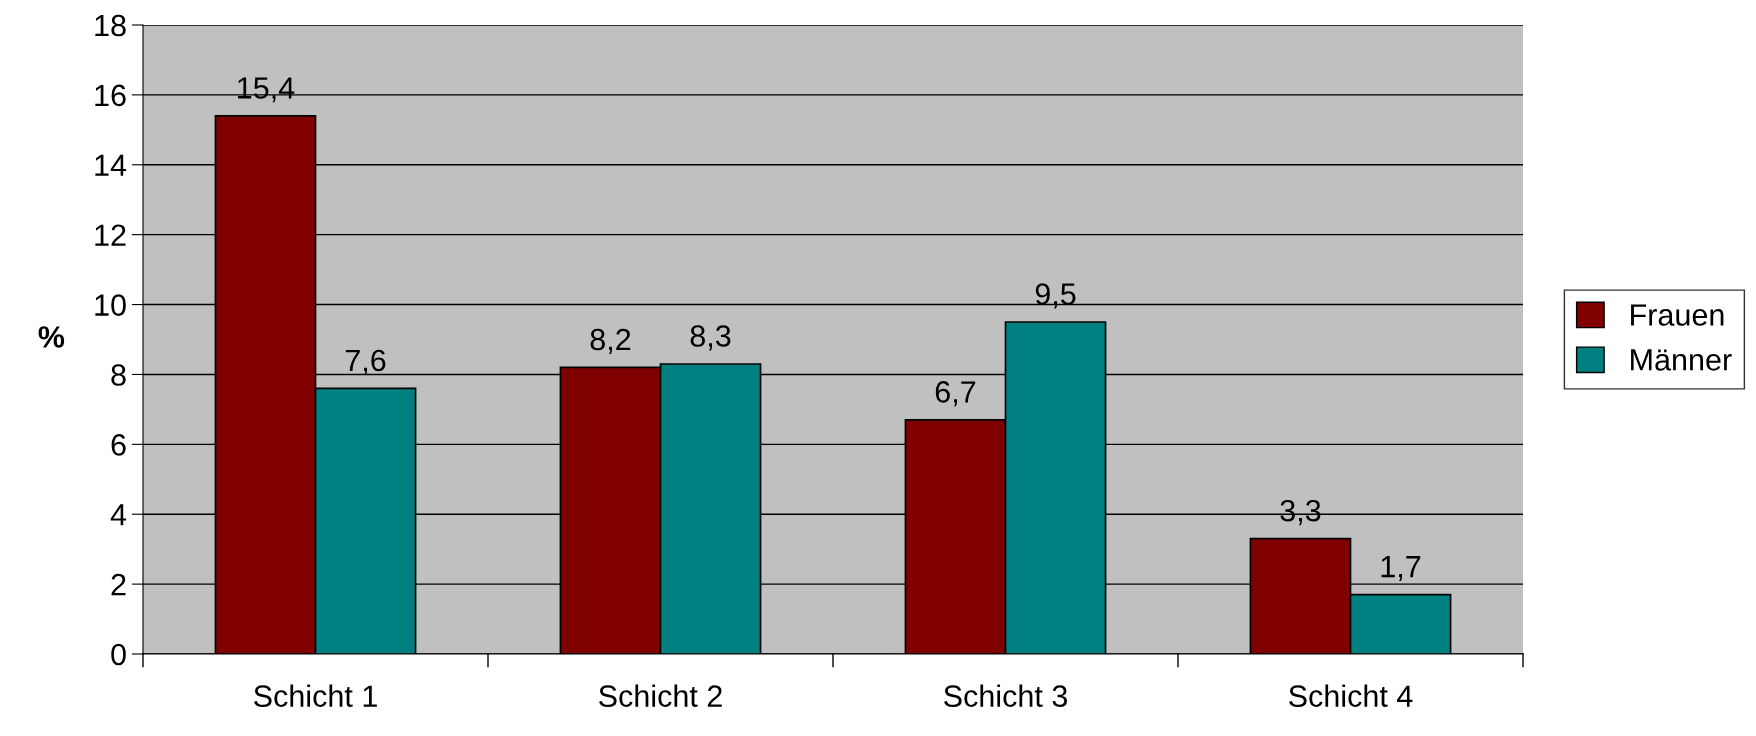 The height and width of the screenshot is (736, 1756). What do you see at coordinates (51, 337) in the screenshot?
I see `y-axis-title: %` at bounding box center [51, 337].